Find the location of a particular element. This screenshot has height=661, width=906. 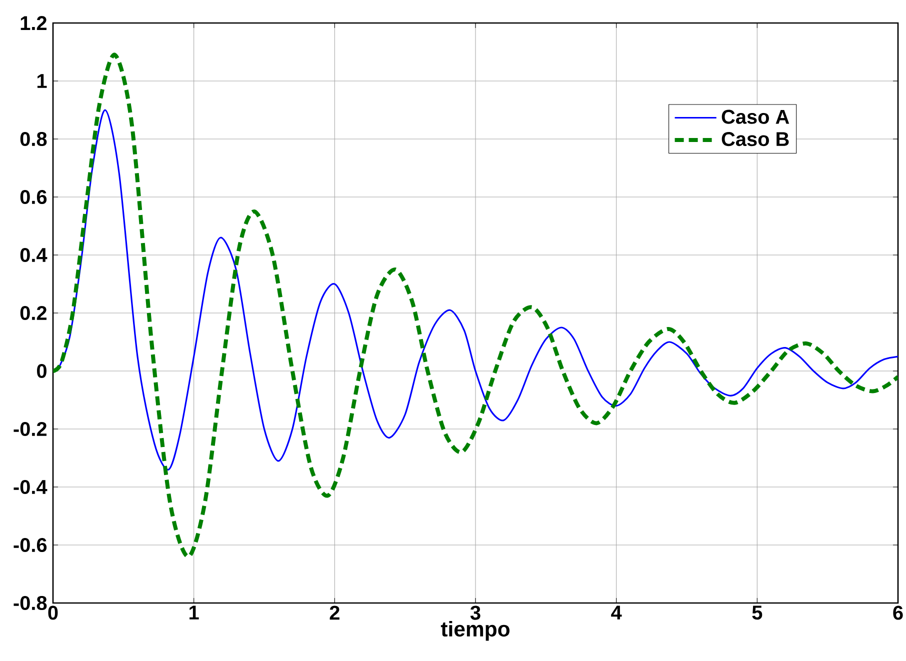

y-tick-label: -0.8 is located at coordinates (30, 603).